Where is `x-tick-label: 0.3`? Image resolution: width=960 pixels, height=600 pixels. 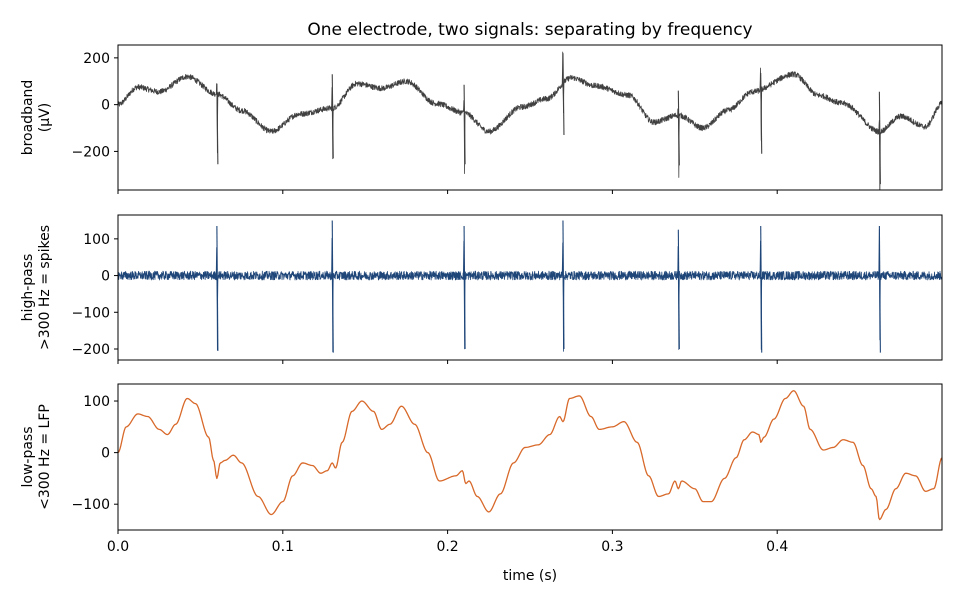
x-tick-label: 0.3 is located at coordinates (612, 547).